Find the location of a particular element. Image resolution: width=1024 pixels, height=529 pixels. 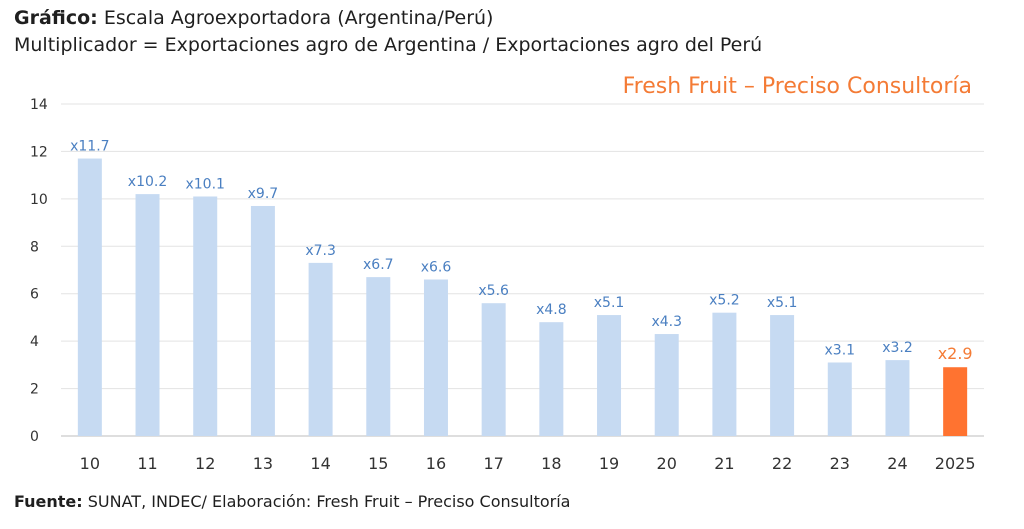

data-label: x4.3 is located at coordinates (666, 322).